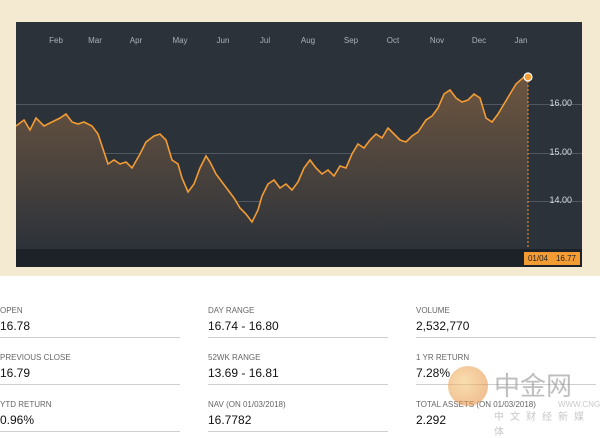  What do you see at coordinates (506, 322) in the screenshot?
I see `stat-volume: VOLUME 2,532,770` at bounding box center [506, 322].